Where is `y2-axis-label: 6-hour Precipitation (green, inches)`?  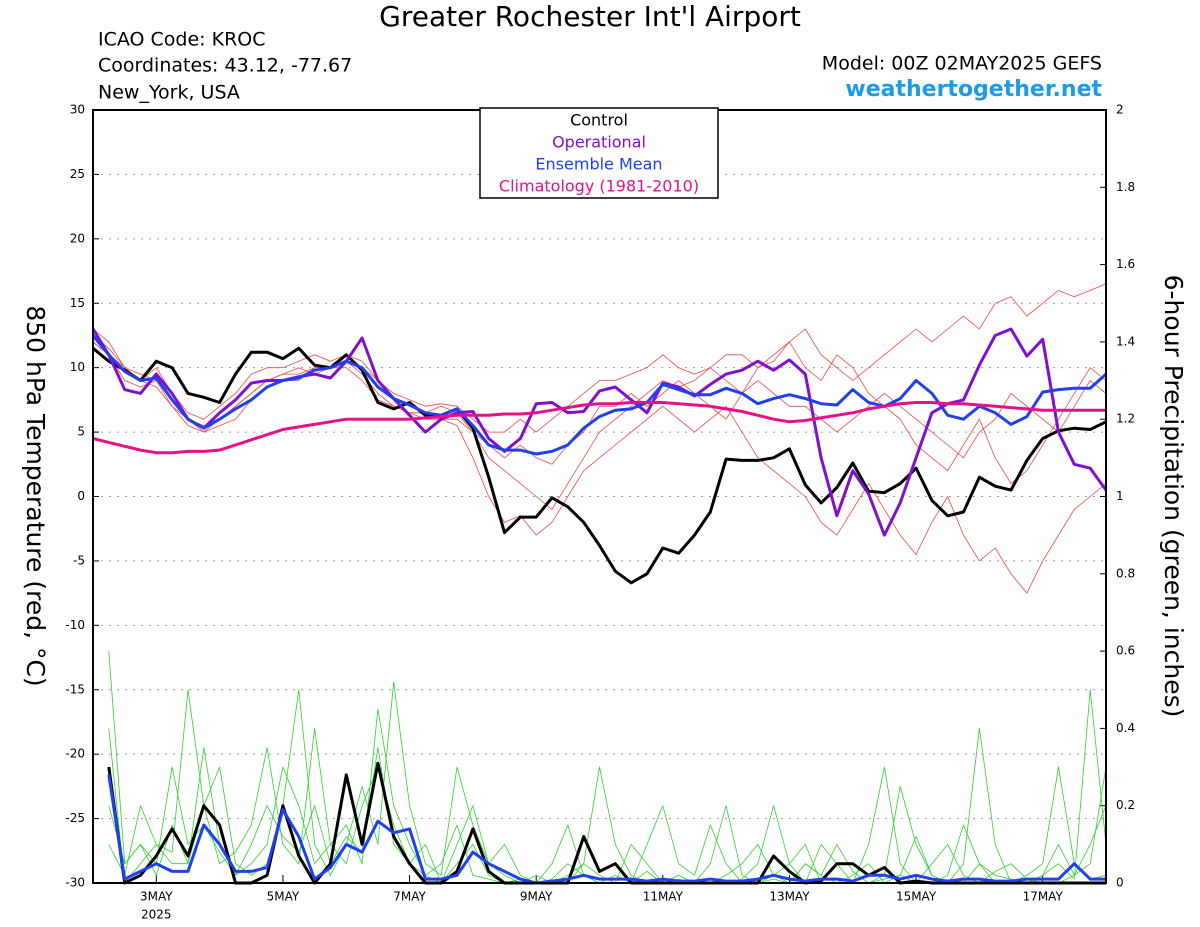 y2-axis-label: 6-hour Precipitation (green, inches) is located at coordinates (1173, 496).